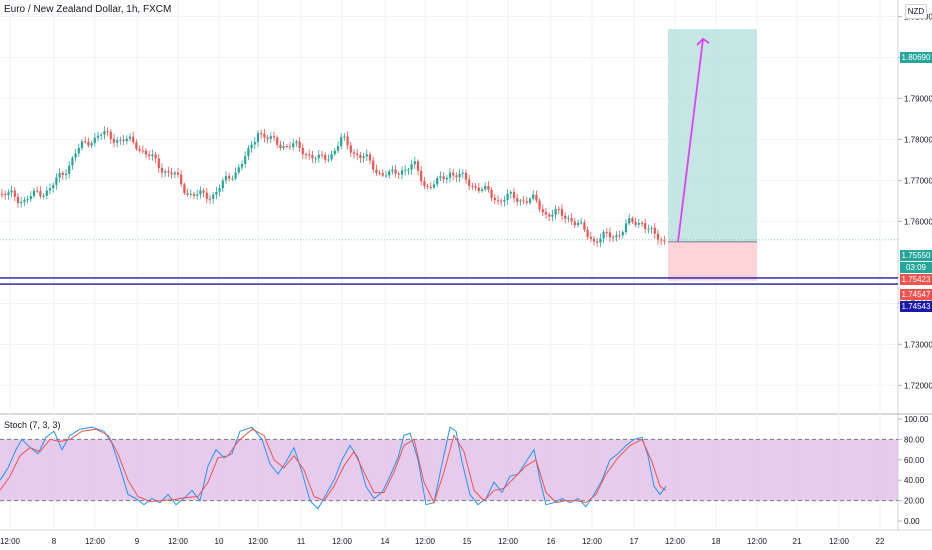 This screenshot has width=932, height=550. I want to click on stoch-band, so click(449, 470).